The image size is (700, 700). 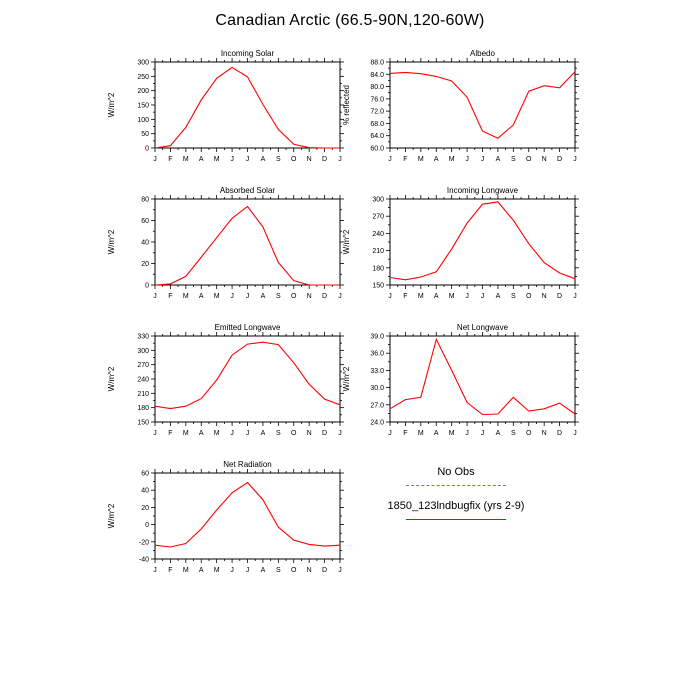 What do you see at coordinates (456, 472) in the screenshot?
I see `legend-label-no-obs: No Obs` at bounding box center [456, 472].